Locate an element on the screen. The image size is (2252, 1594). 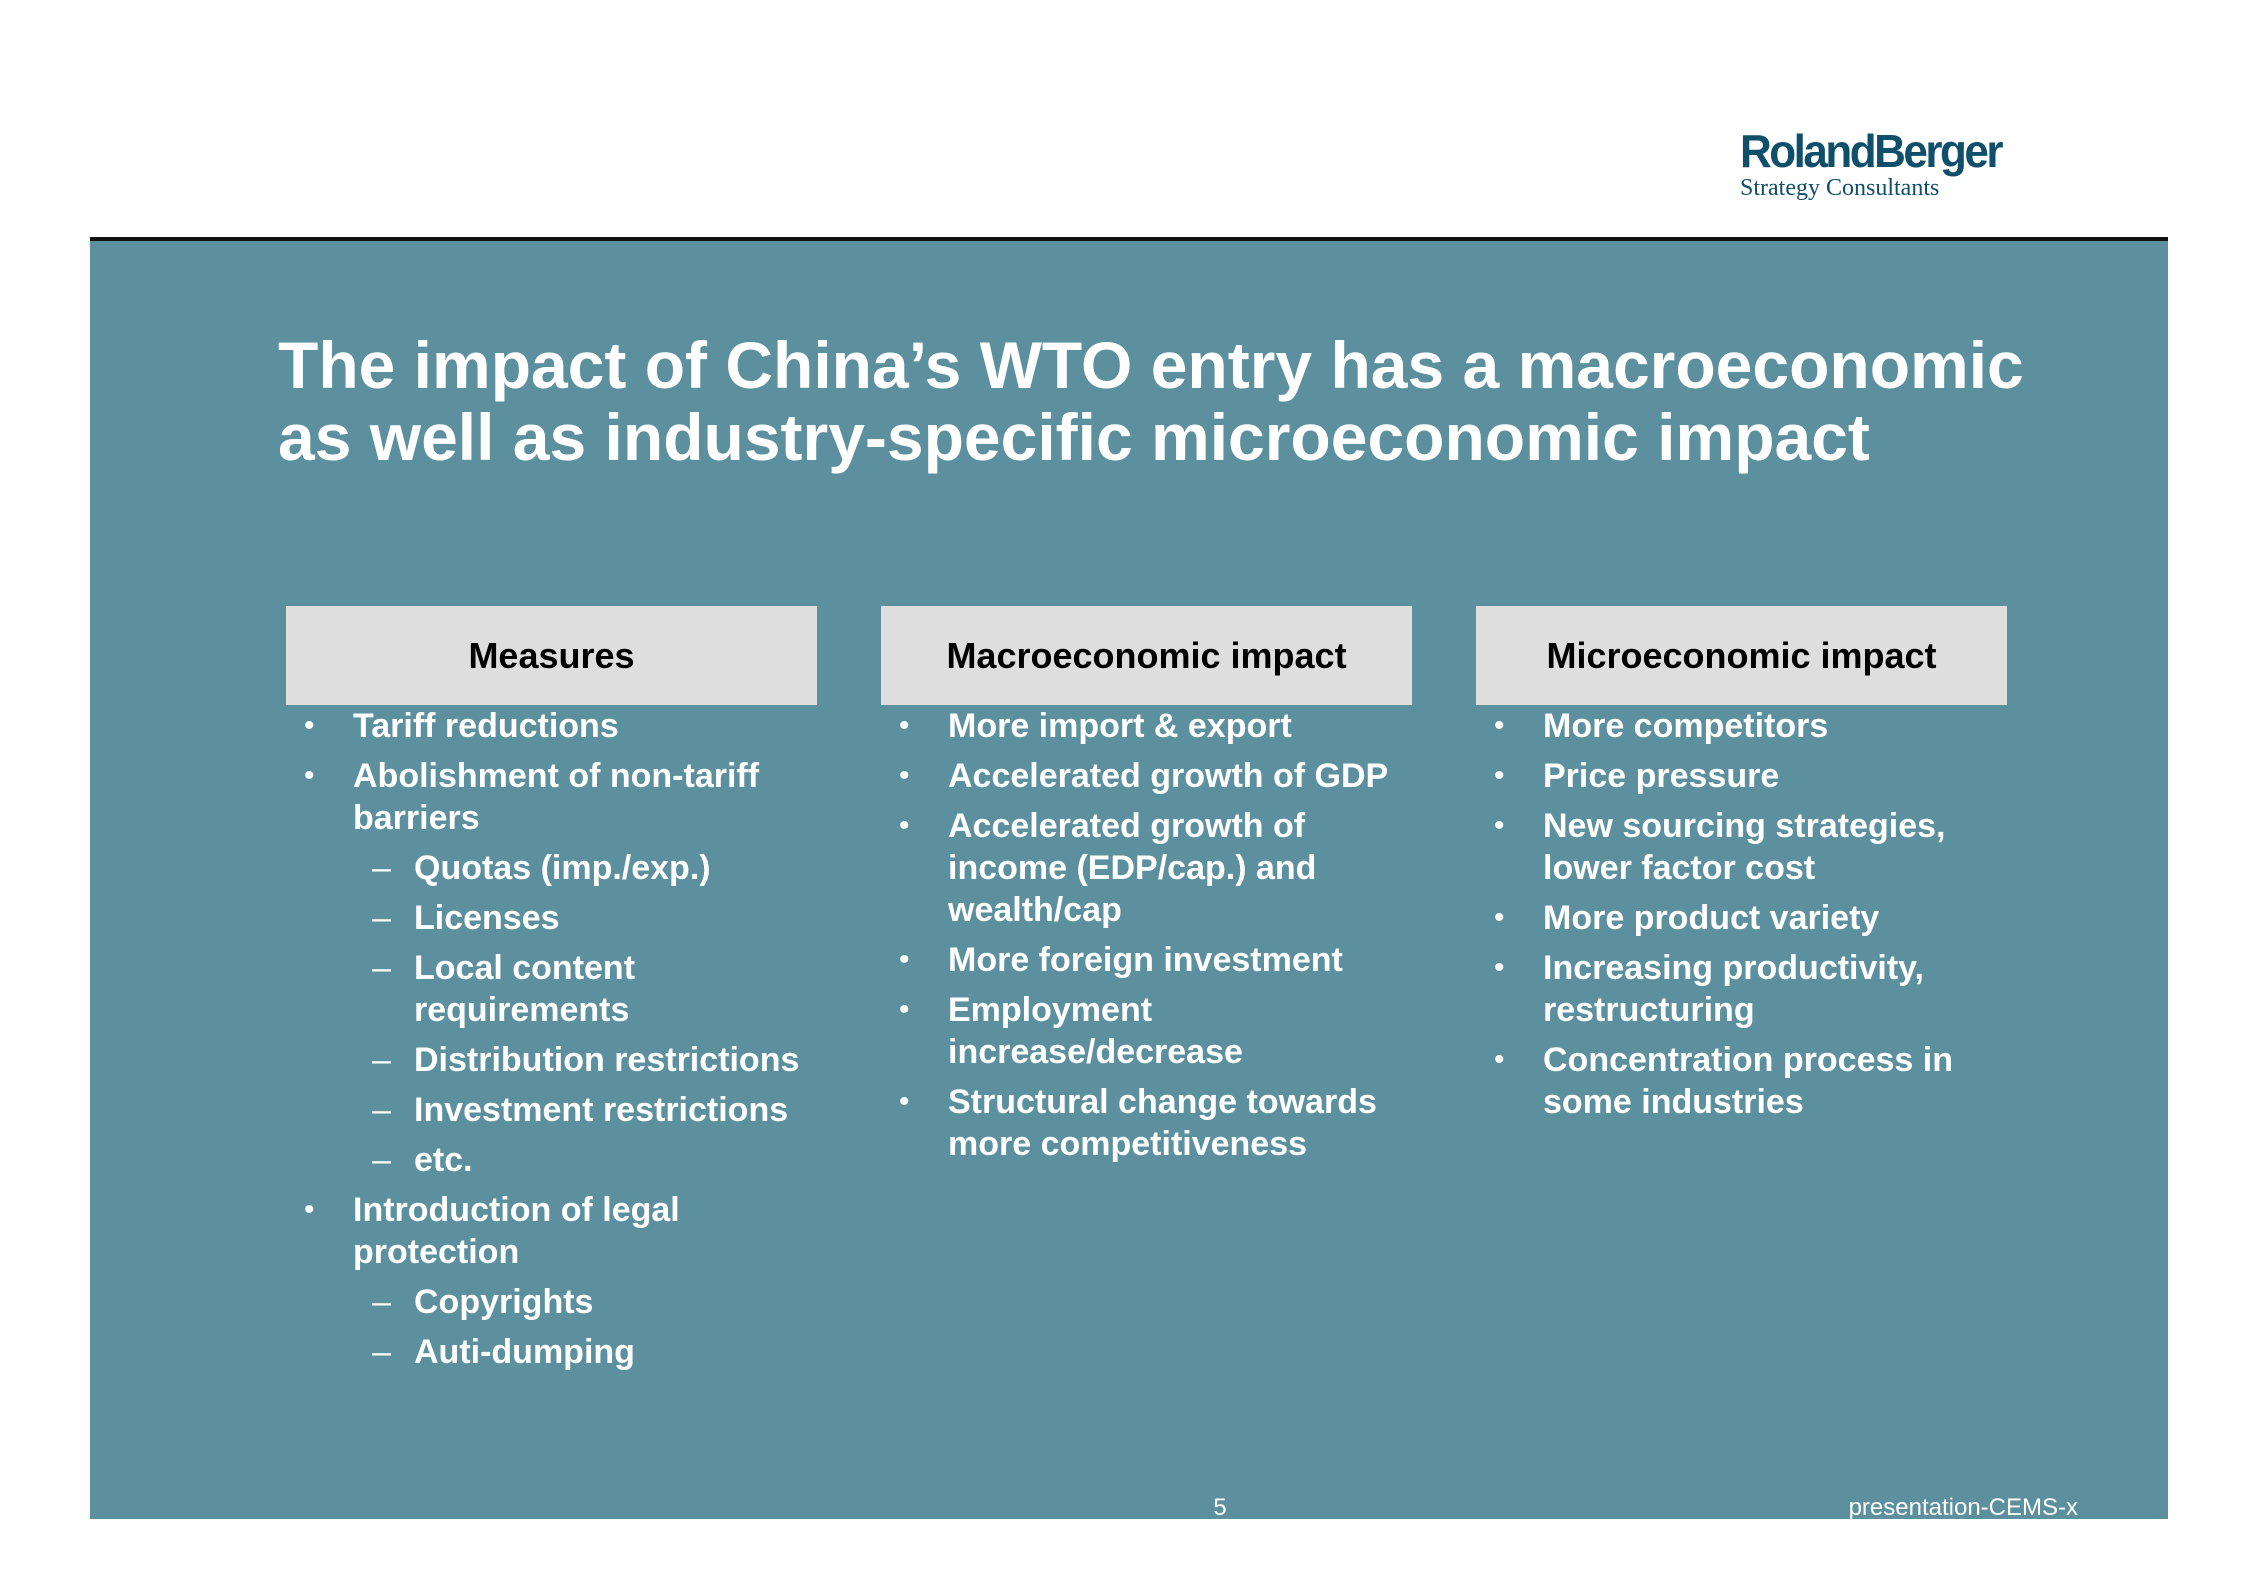
sub-bullet-item: Licenses is located at coordinates (551, 918).